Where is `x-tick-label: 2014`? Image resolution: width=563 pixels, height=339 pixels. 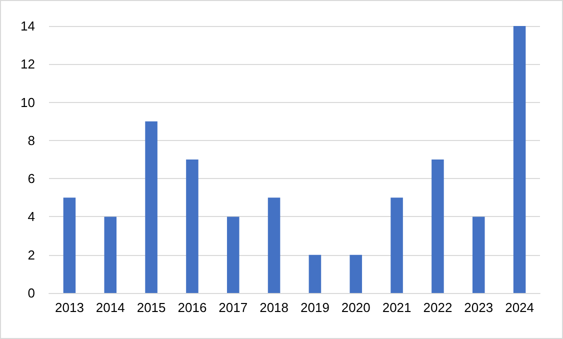 x-tick-label: 2014 is located at coordinates (110, 307).